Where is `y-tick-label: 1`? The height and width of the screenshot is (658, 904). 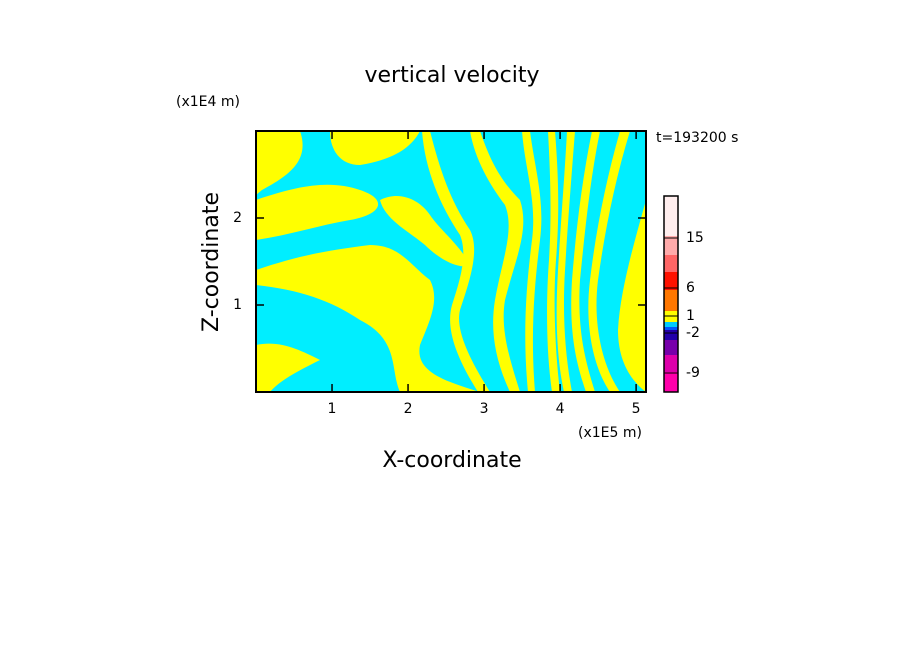 y-tick-label: 1 is located at coordinates (237, 305).